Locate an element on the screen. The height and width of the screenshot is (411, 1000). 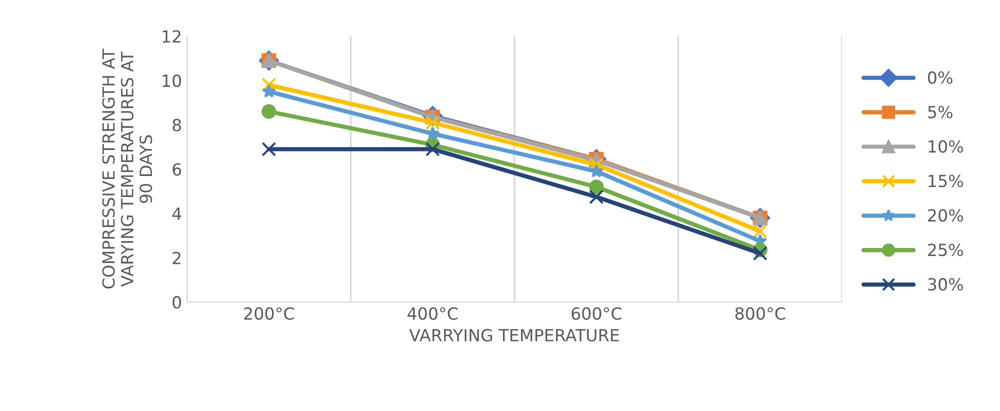
legend-label: 25% is located at coordinates (946, 250).